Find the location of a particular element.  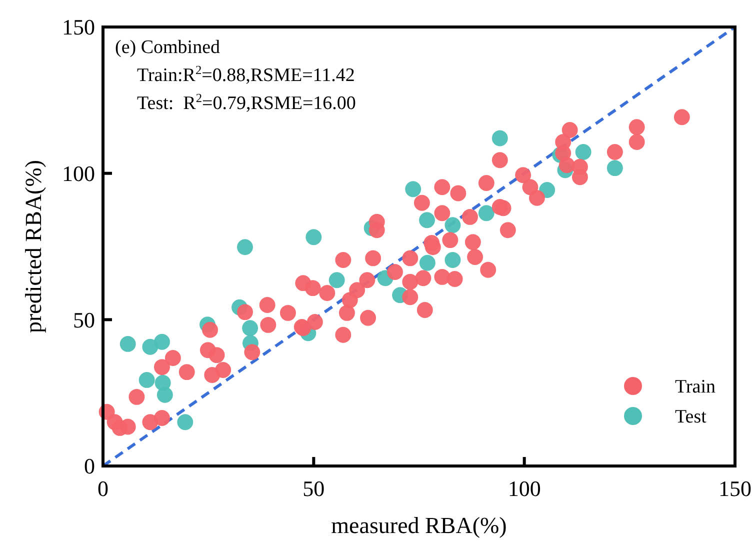

y-tick-label: 100 is located at coordinates (78, 173).